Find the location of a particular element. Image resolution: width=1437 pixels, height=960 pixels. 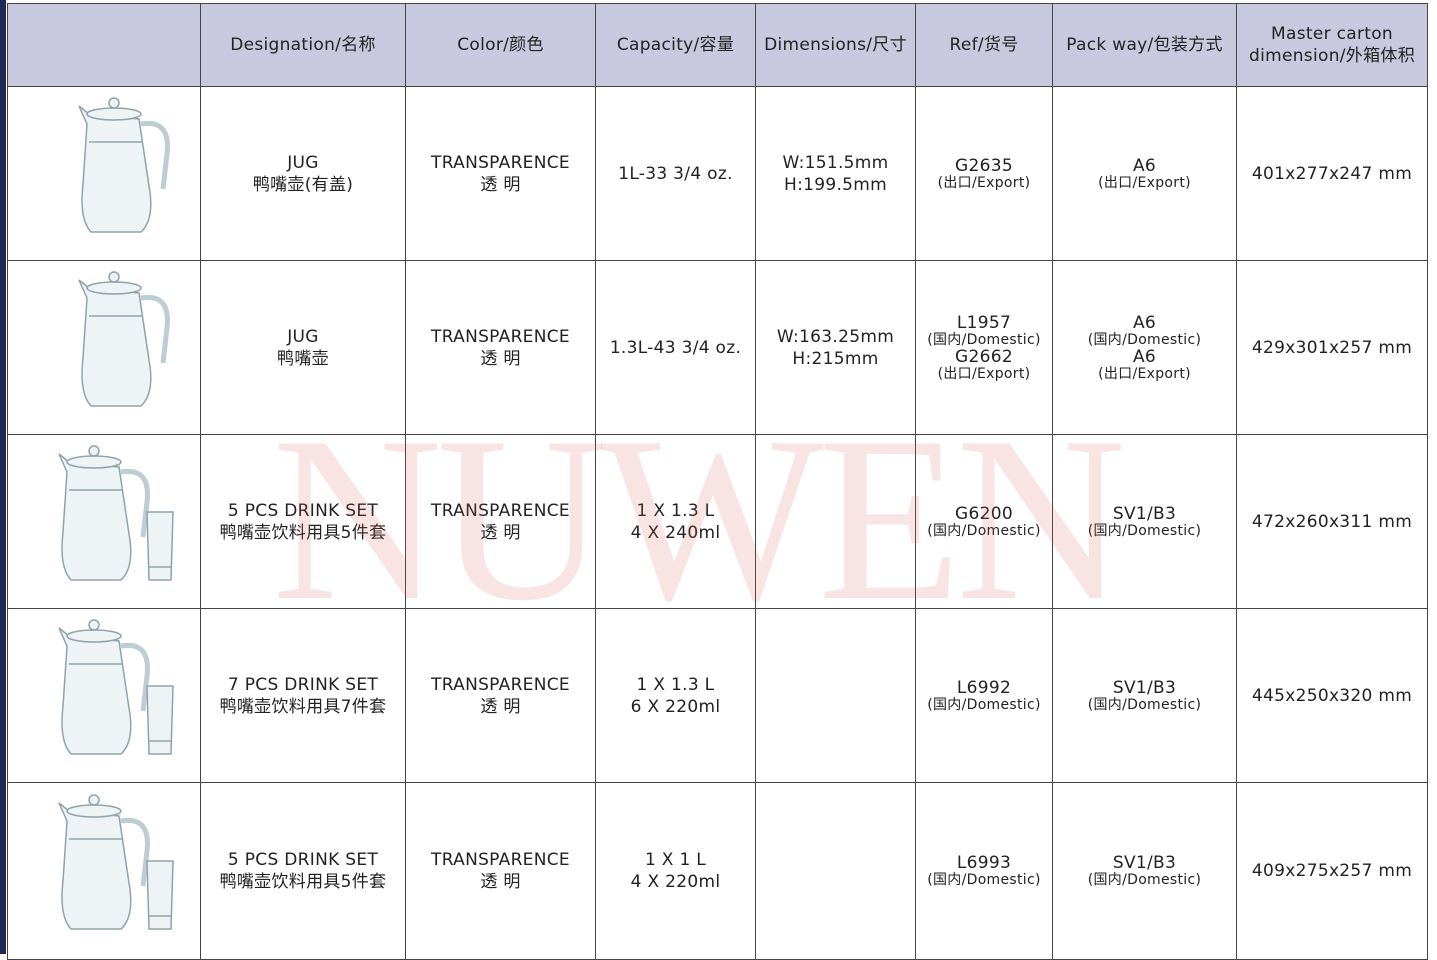

code-text: L1957 is located at coordinates (984, 322).